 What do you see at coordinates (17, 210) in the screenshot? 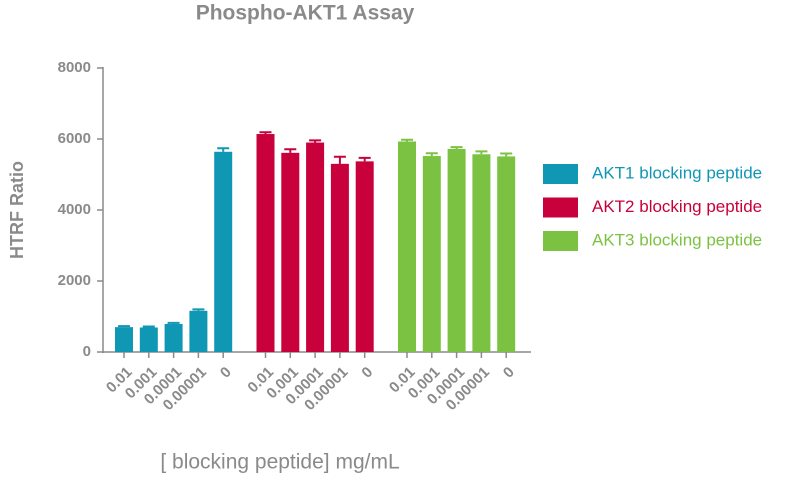
I see `y-axis-title: HTRF Ratio` at bounding box center [17, 210].